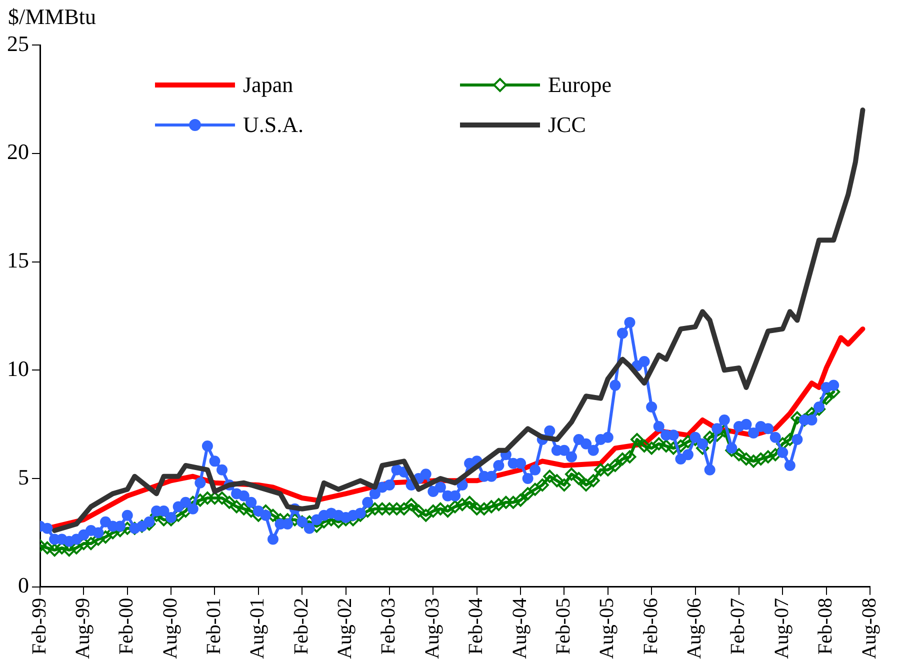  Describe the element at coordinates (432, 629) in the screenshot. I see `x-tick-label: Aug-03` at that location.